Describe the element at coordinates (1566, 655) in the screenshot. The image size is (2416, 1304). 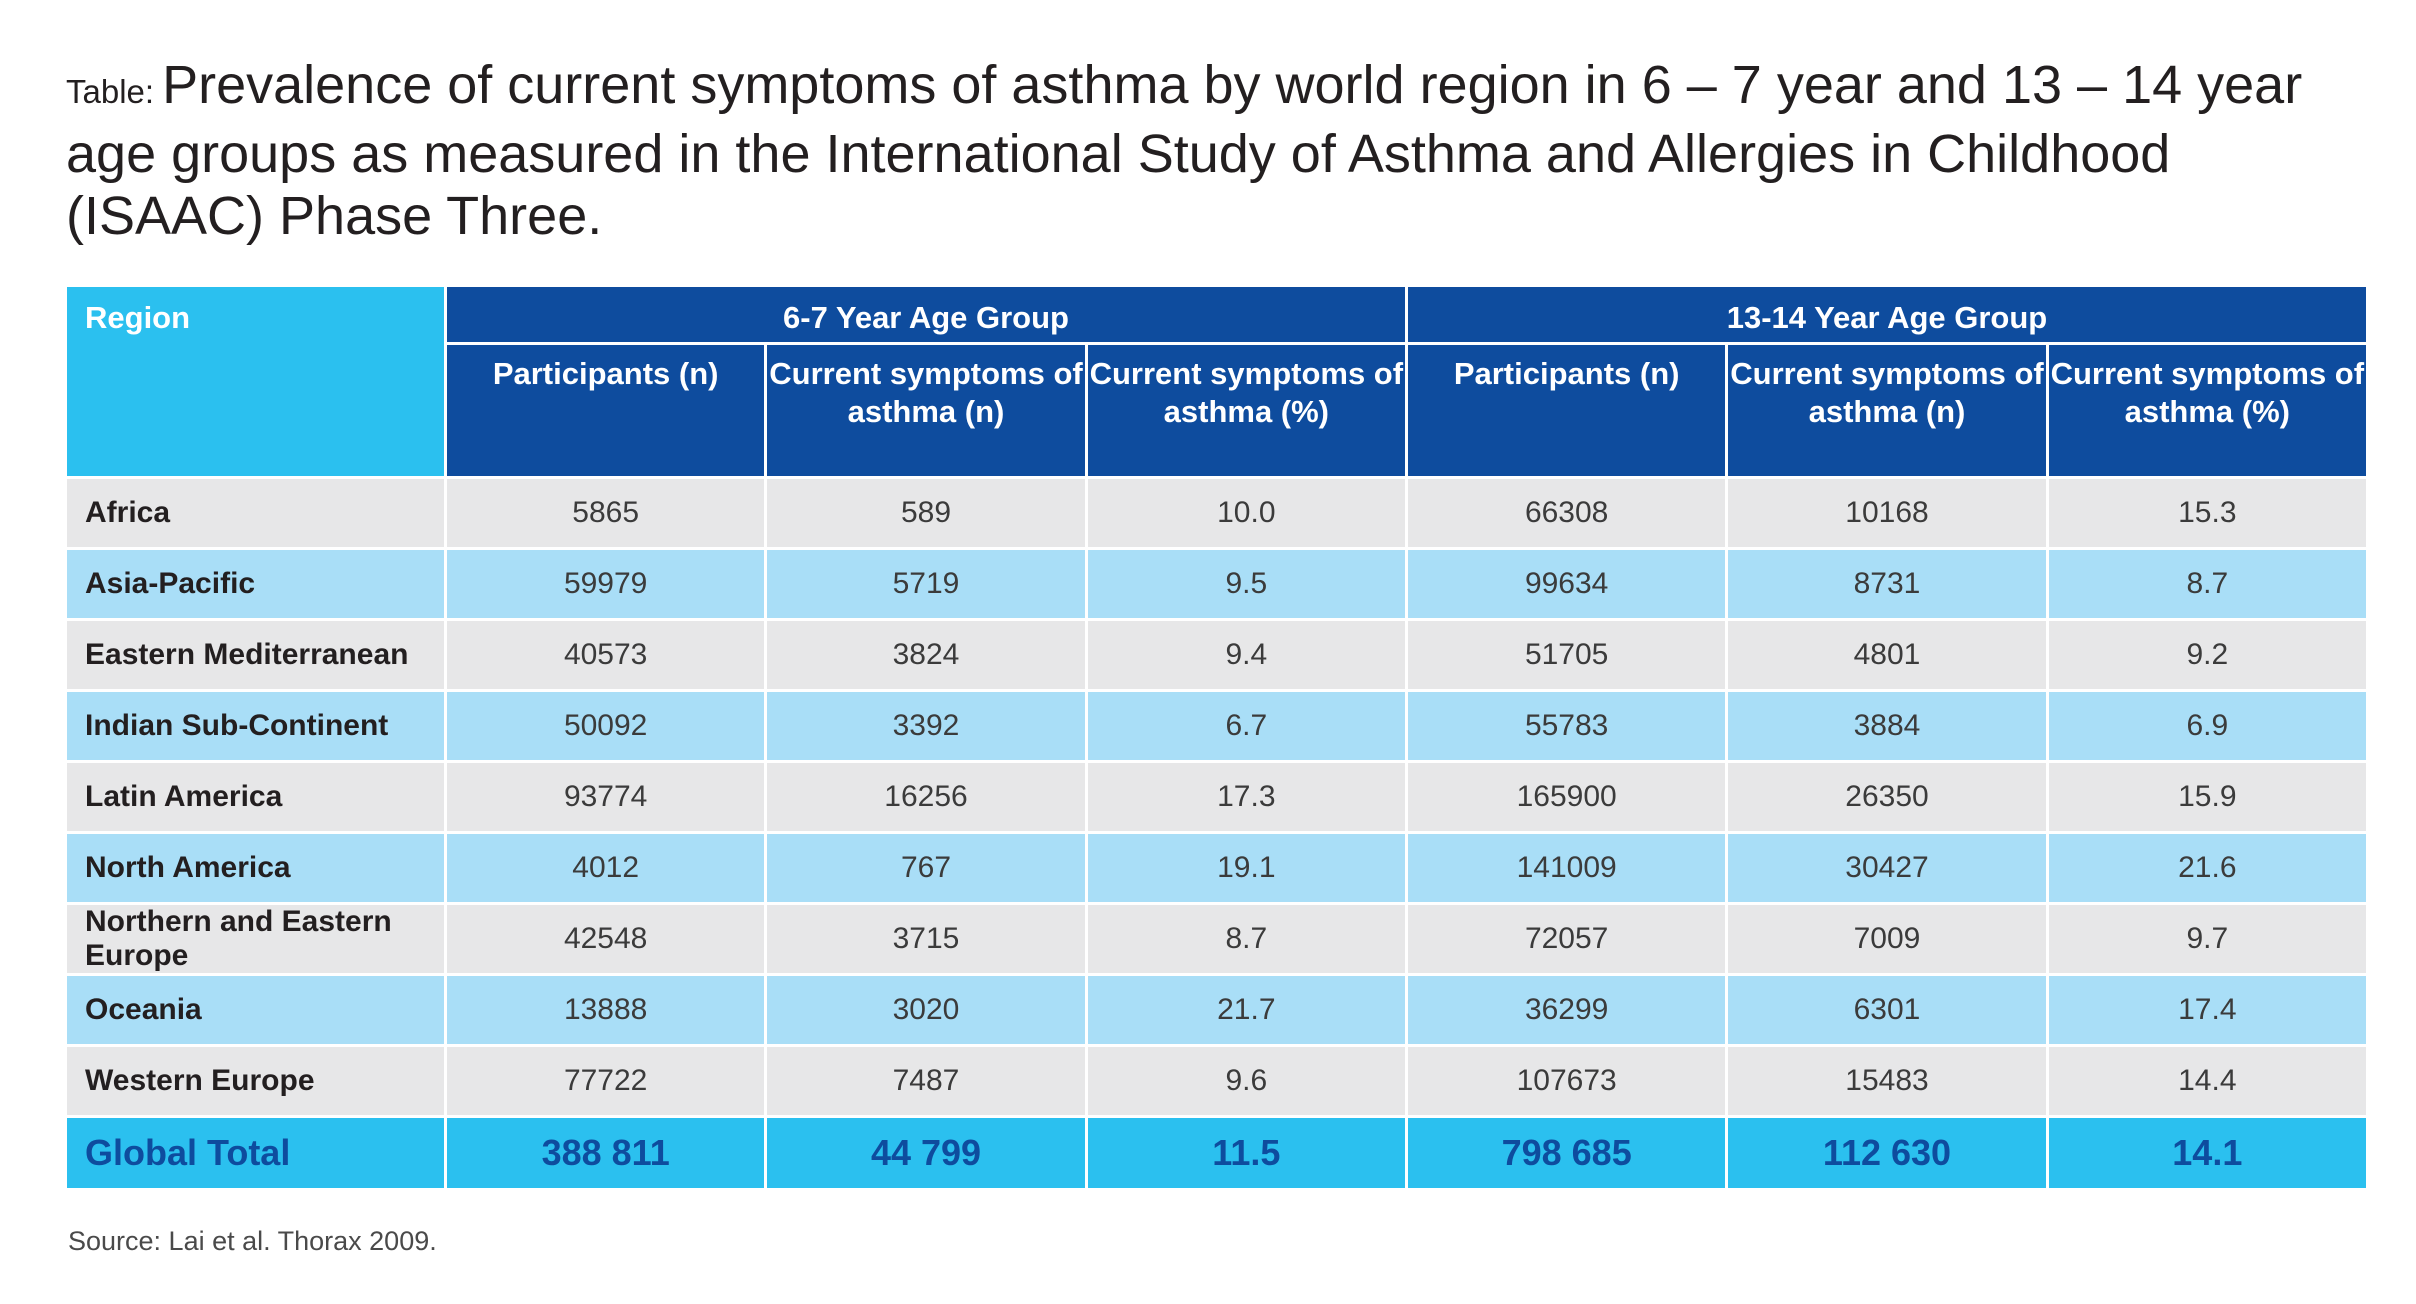
I see `value-cell: 51705` at that location.